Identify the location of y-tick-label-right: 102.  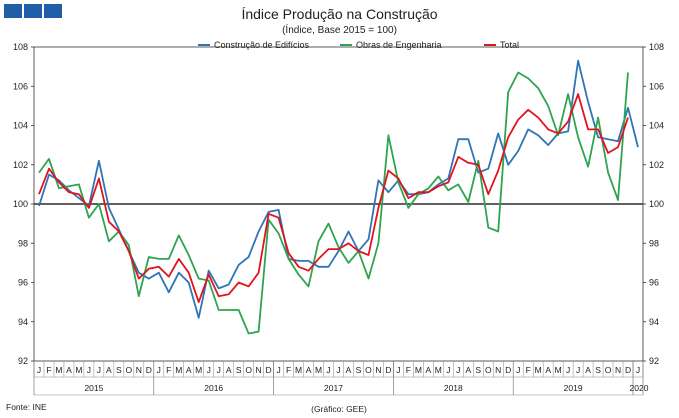
(656, 165).